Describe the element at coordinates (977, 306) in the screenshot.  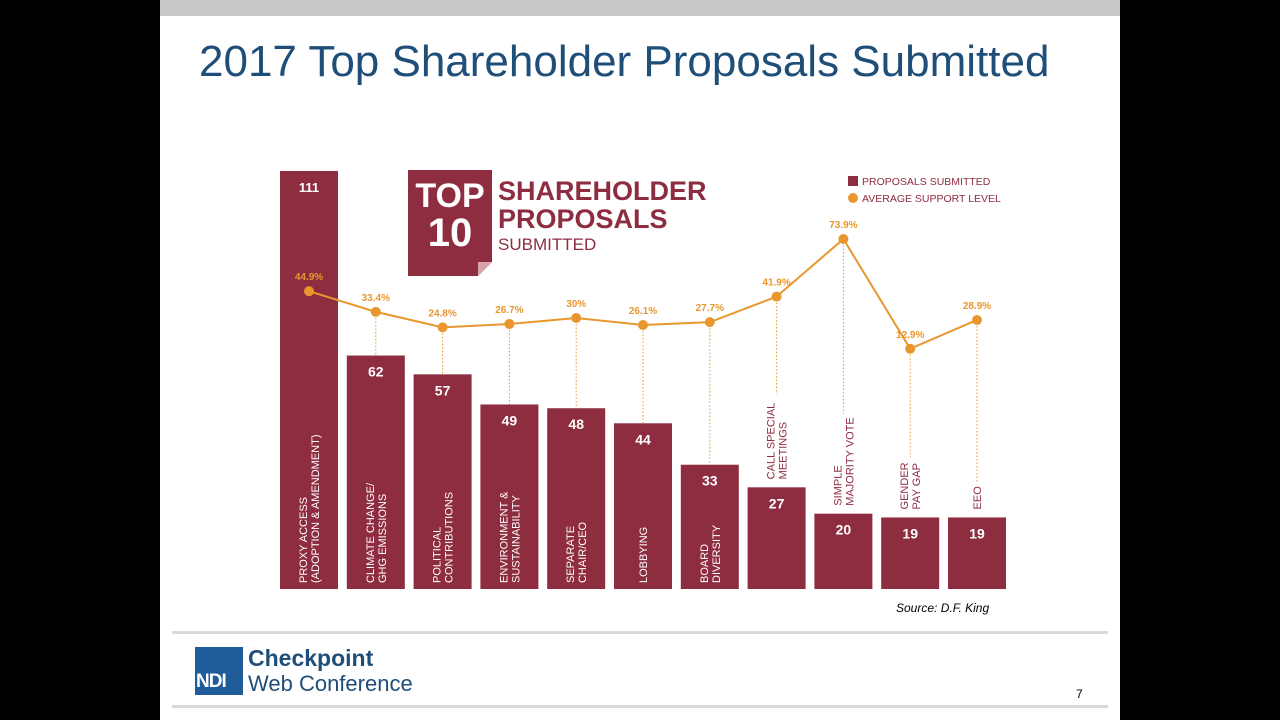
I see `support-value-label: 28.9%` at that location.